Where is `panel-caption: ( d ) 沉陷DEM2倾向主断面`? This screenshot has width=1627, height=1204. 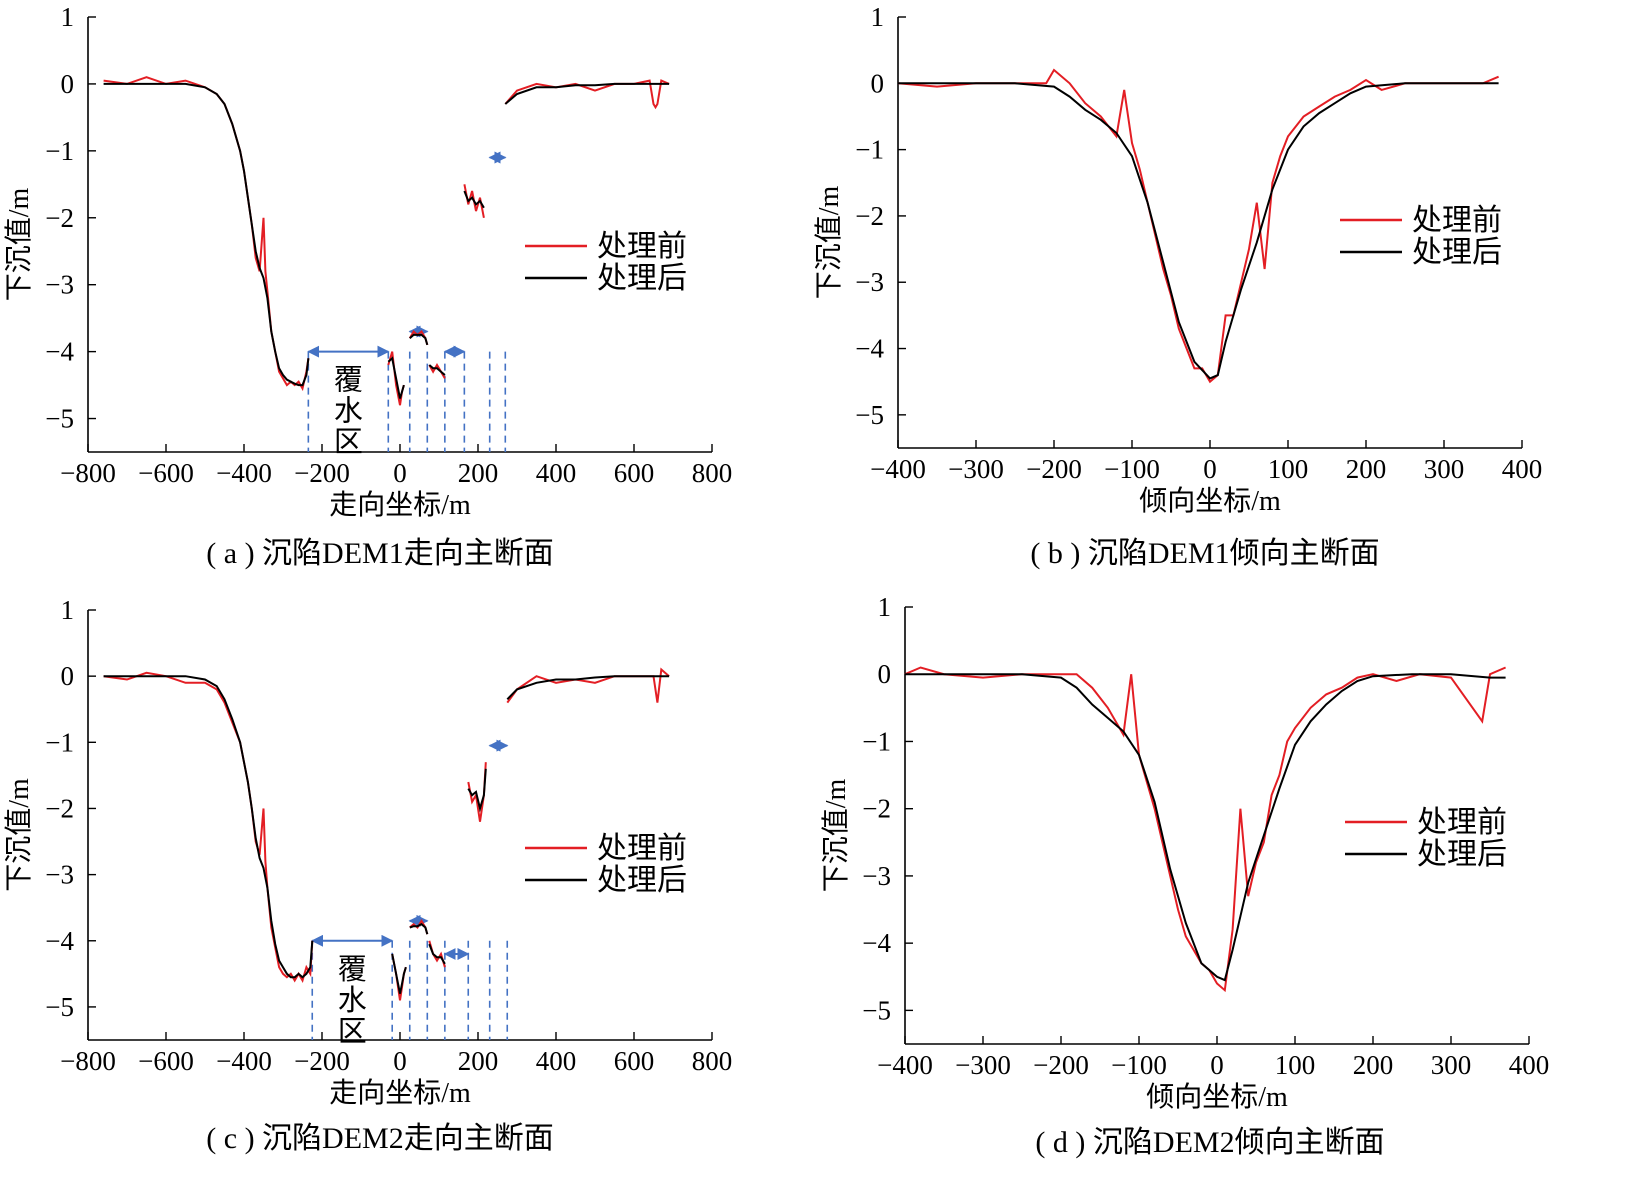
panel-caption: ( d ) 沉陷DEM2倾向主断面 is located at coordinates (1209, 1142).